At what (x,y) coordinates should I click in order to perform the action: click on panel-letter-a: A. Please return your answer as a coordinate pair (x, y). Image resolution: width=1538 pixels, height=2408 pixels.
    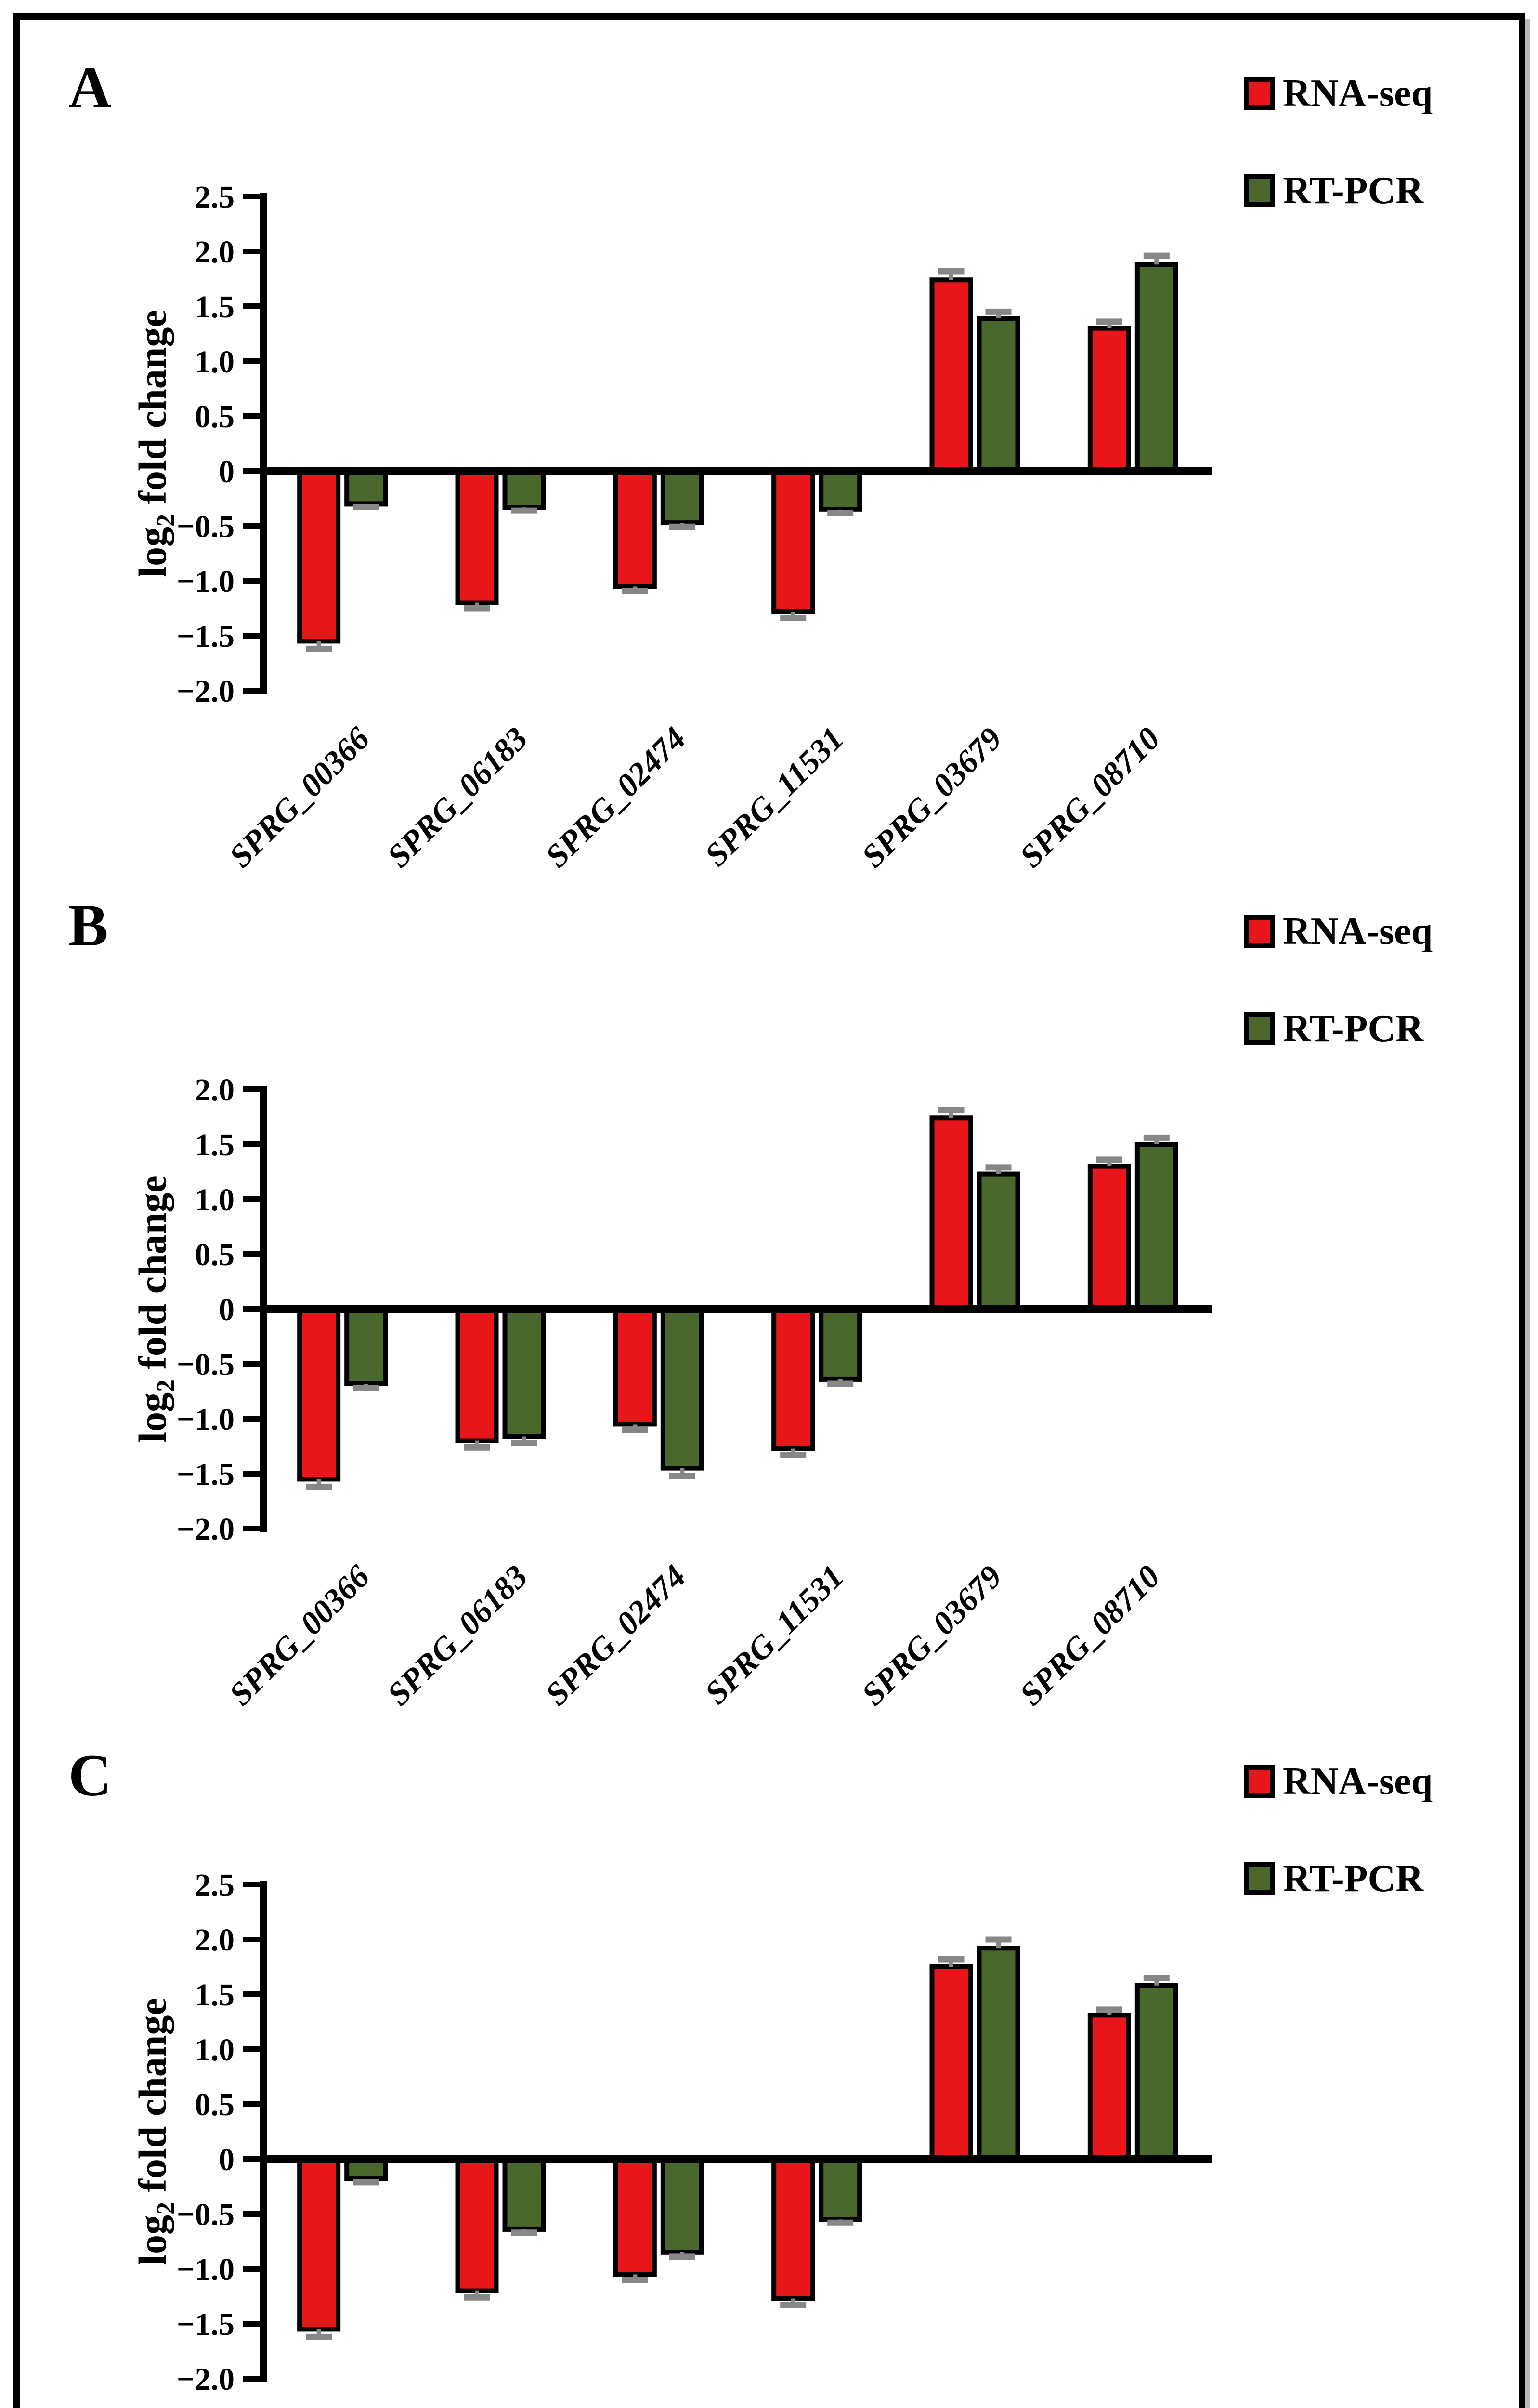
    Looking at the image, I should click on (90, 87).